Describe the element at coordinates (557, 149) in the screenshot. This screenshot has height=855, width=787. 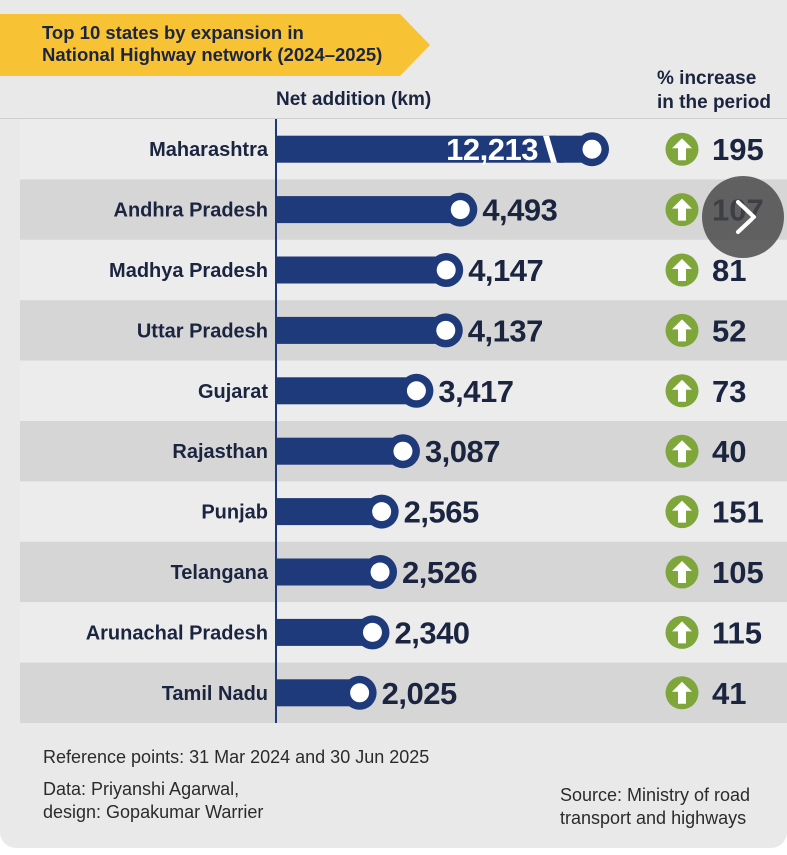
I see `axis-break-gap` at that location.